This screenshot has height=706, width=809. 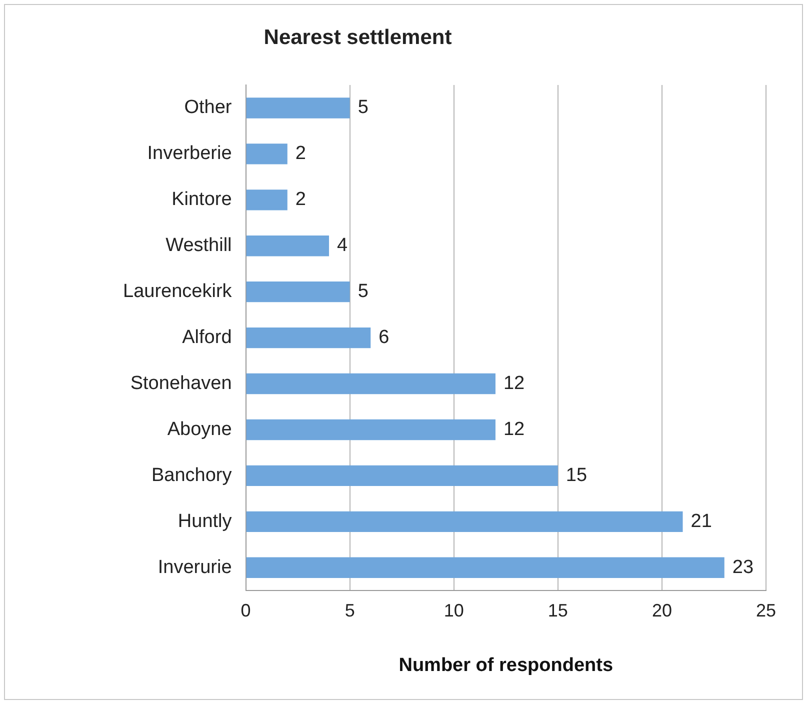 What do you see at coordinates (195, 567) in the screenshot?
I see `y-tick-label: Inverurie` at bounding box center [195, 567].